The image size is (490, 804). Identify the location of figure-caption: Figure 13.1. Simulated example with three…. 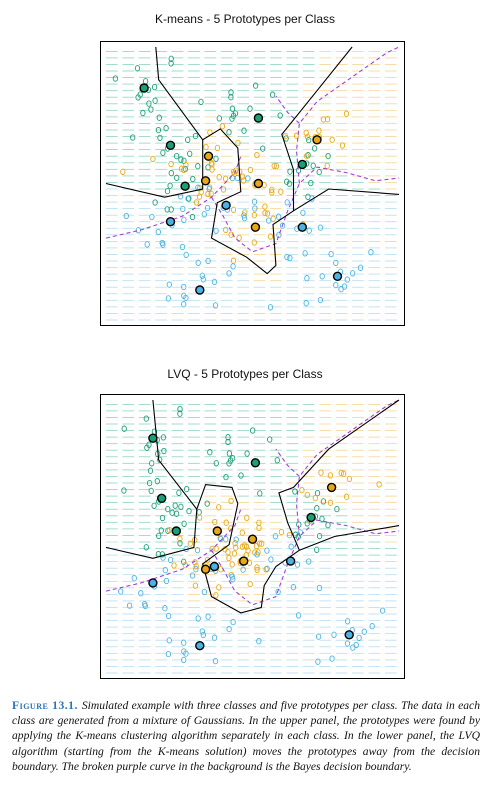
(246, 736).